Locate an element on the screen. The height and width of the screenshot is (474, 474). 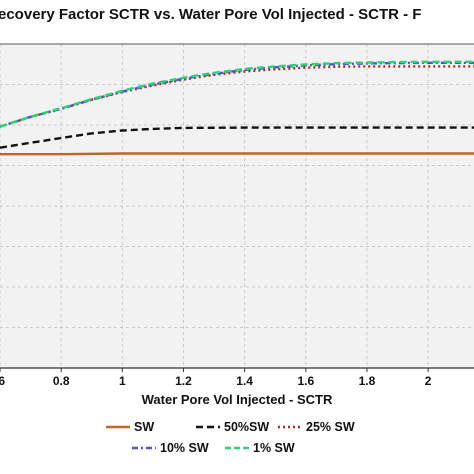
series-line-1sw is located at coordinates (237, 94).